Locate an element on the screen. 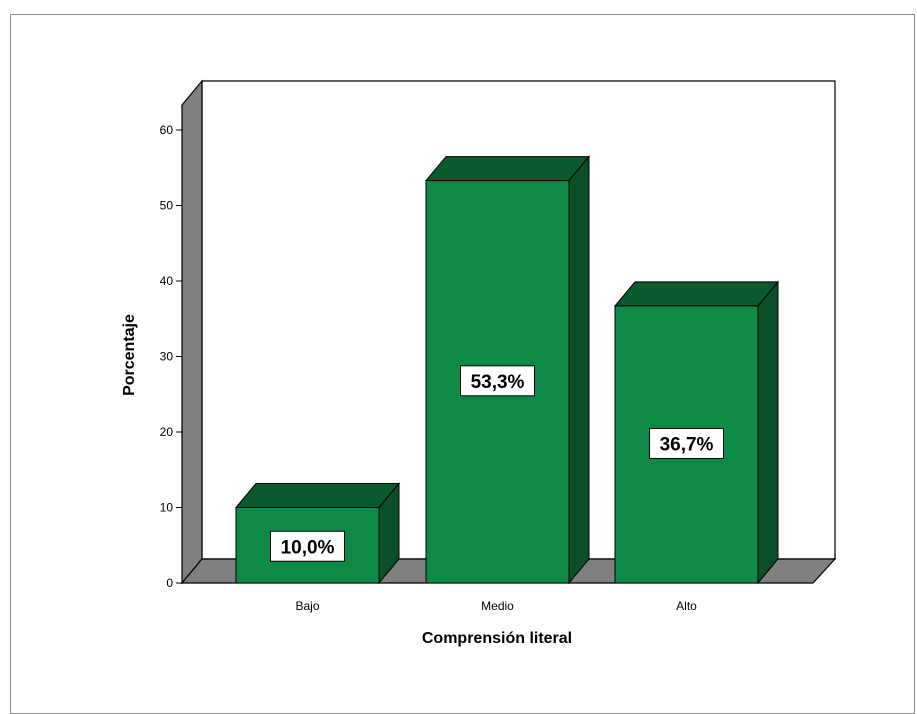 The height and width of the screenshot is (714, 917). data-label: 36,7% is located at coordinates (687, 444).